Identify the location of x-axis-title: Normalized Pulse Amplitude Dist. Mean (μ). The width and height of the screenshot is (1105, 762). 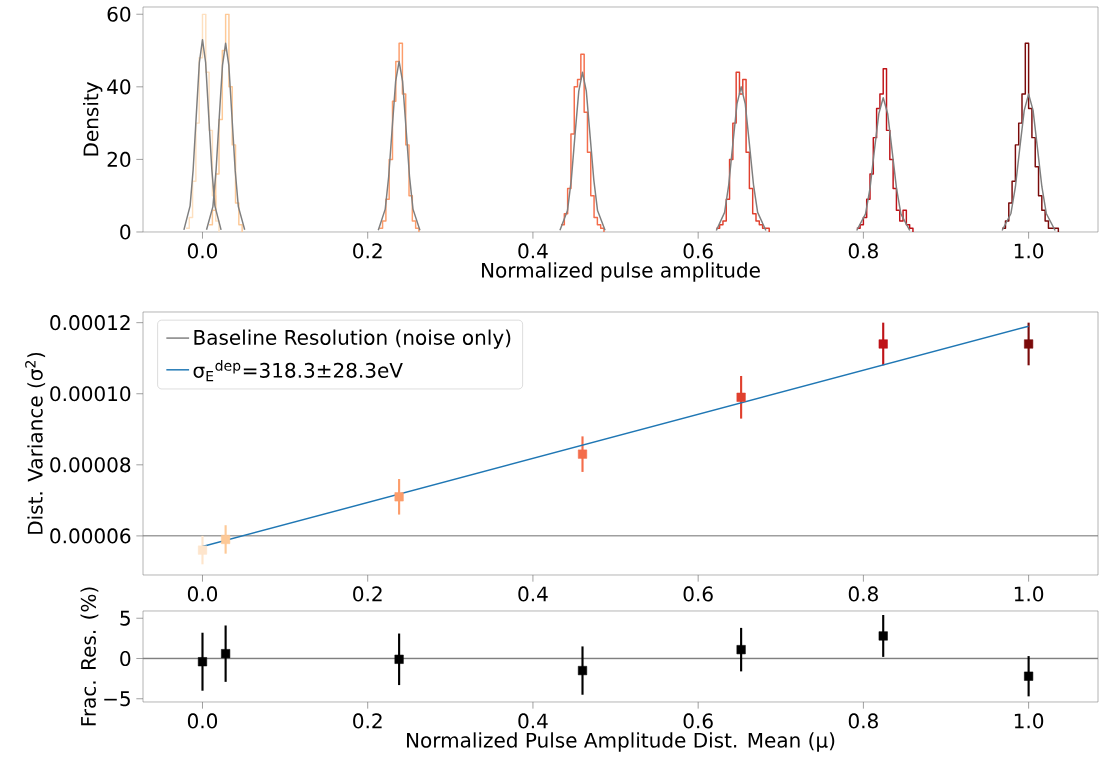
(621, 742).